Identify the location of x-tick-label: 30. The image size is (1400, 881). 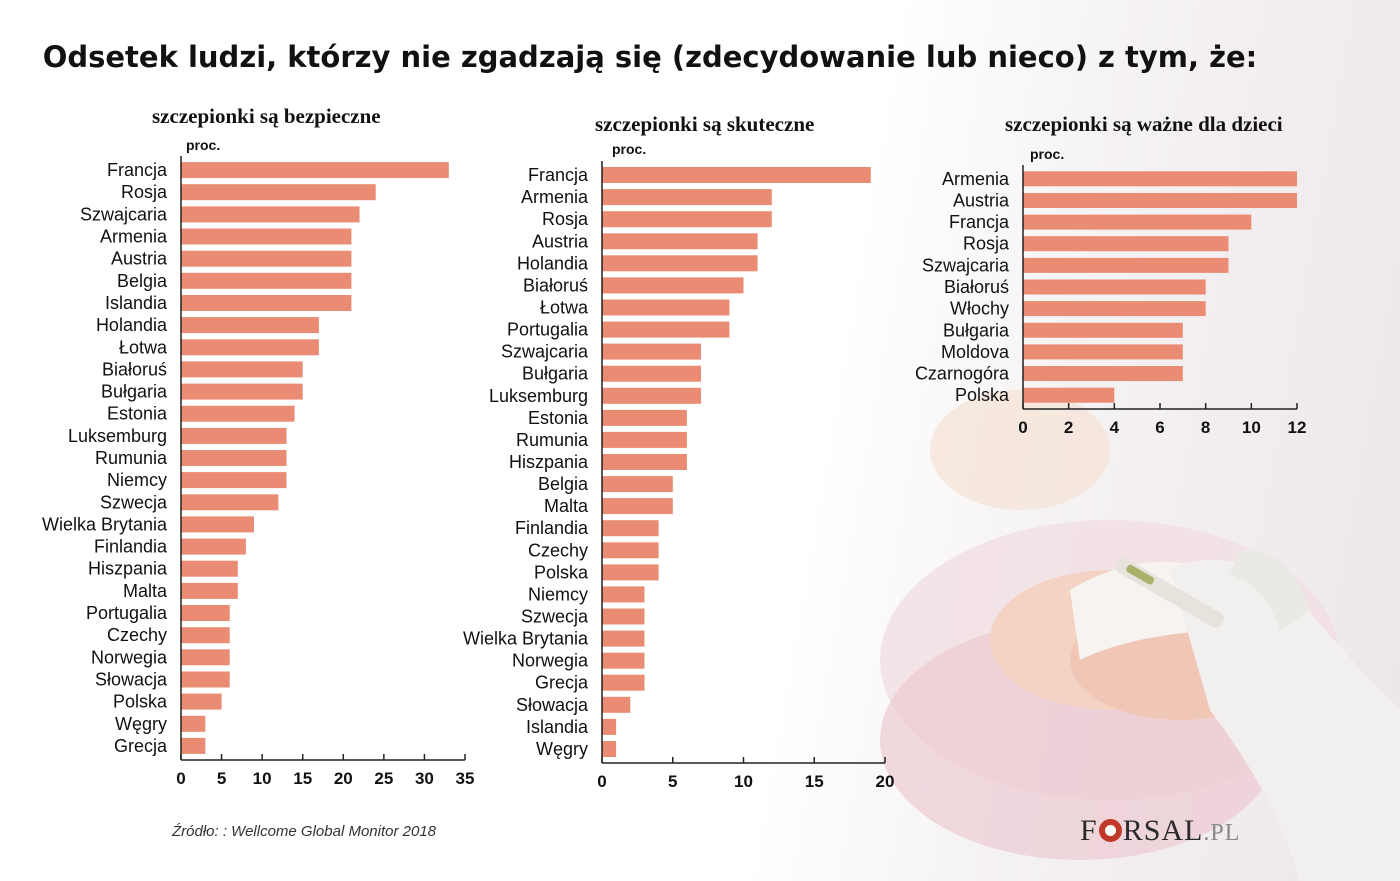
(424, 778).